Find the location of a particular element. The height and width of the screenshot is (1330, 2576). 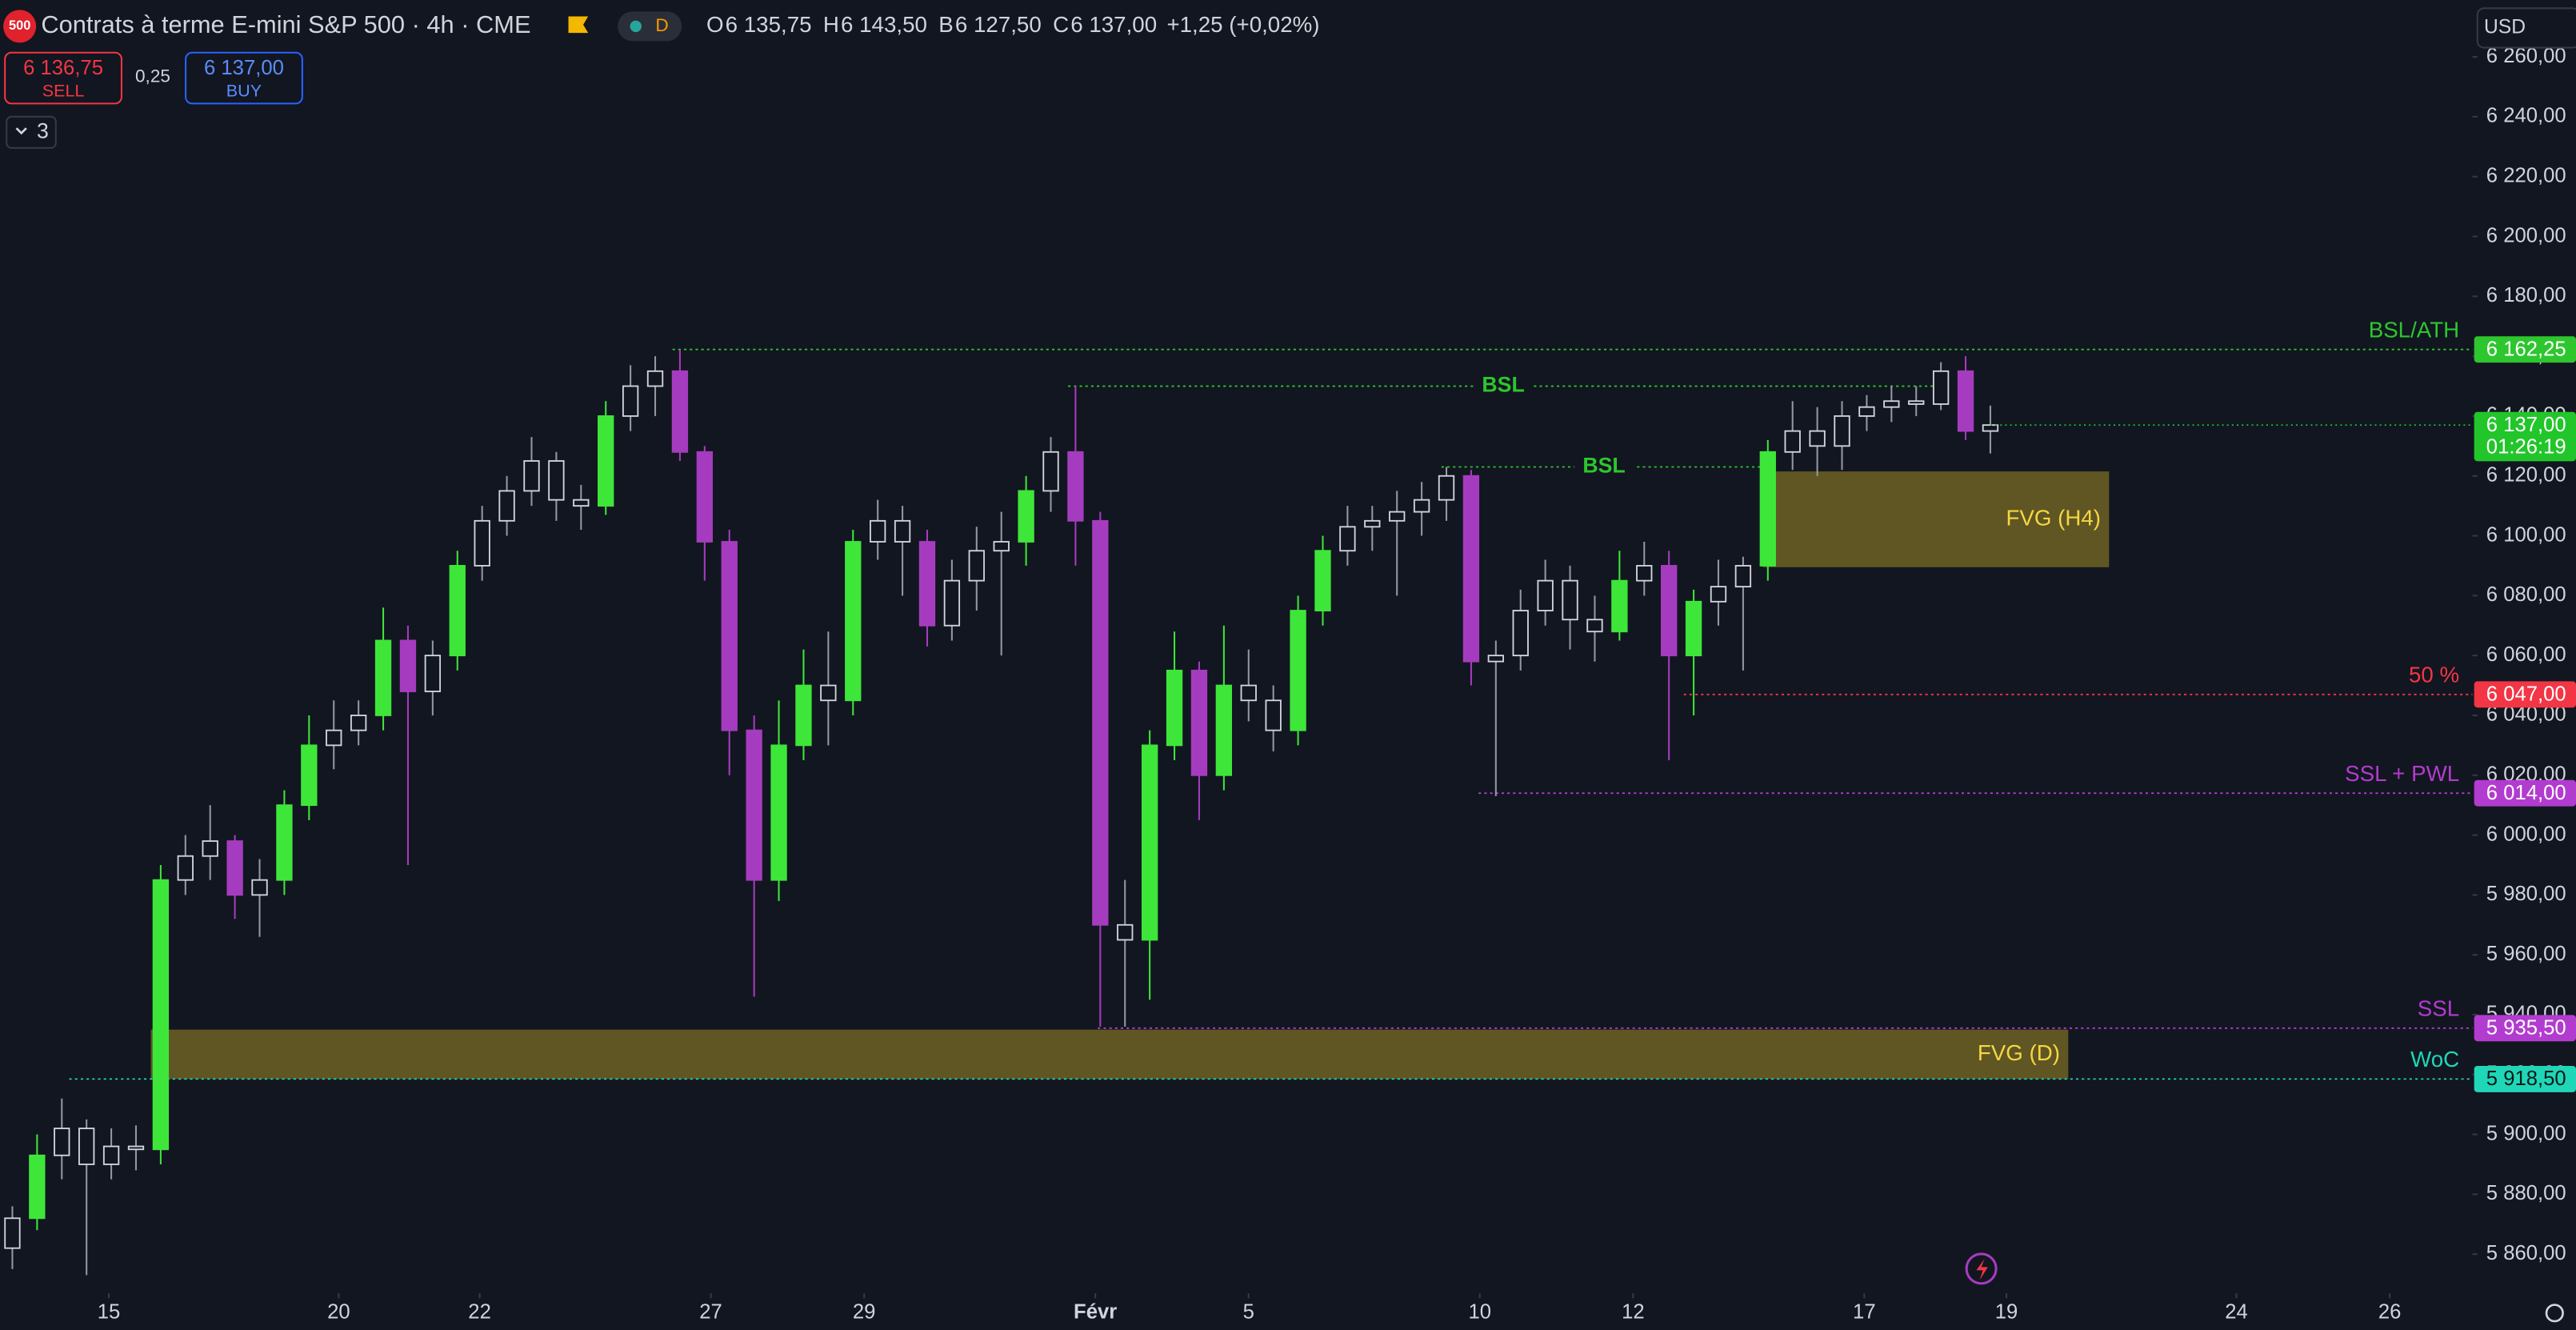

x-tick-label: 24 is located at coordinates (2236, 1312).